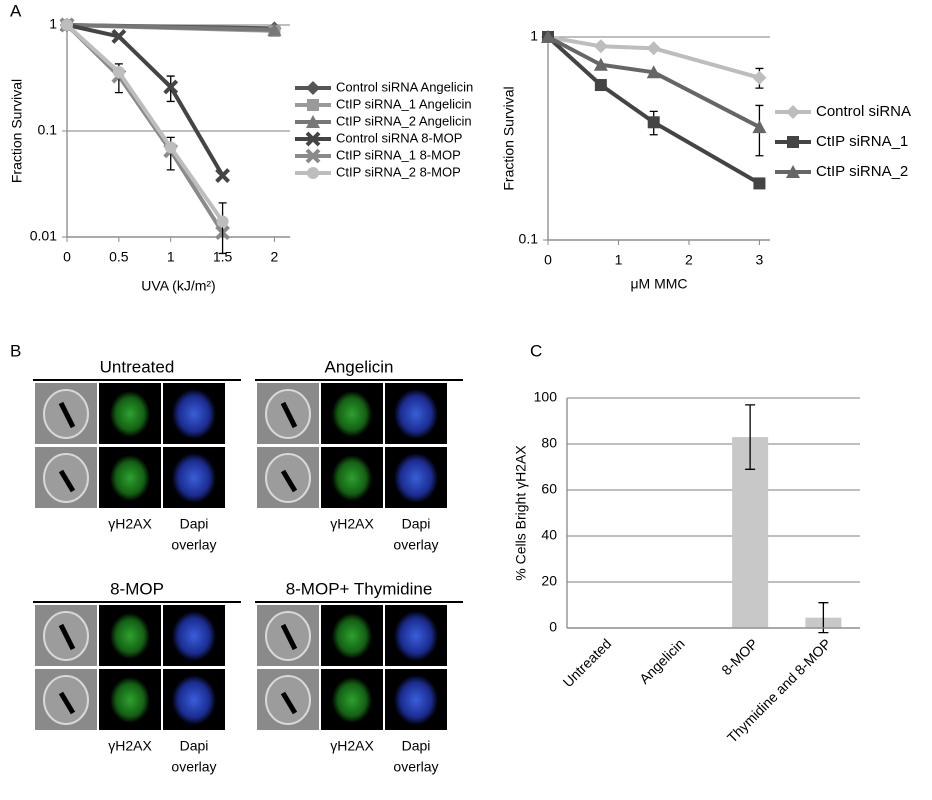 The image size is (932, 800). Describe the element at coordinates (546, 397) in the screenshot. I see `y-tick-label: 100` at that location.